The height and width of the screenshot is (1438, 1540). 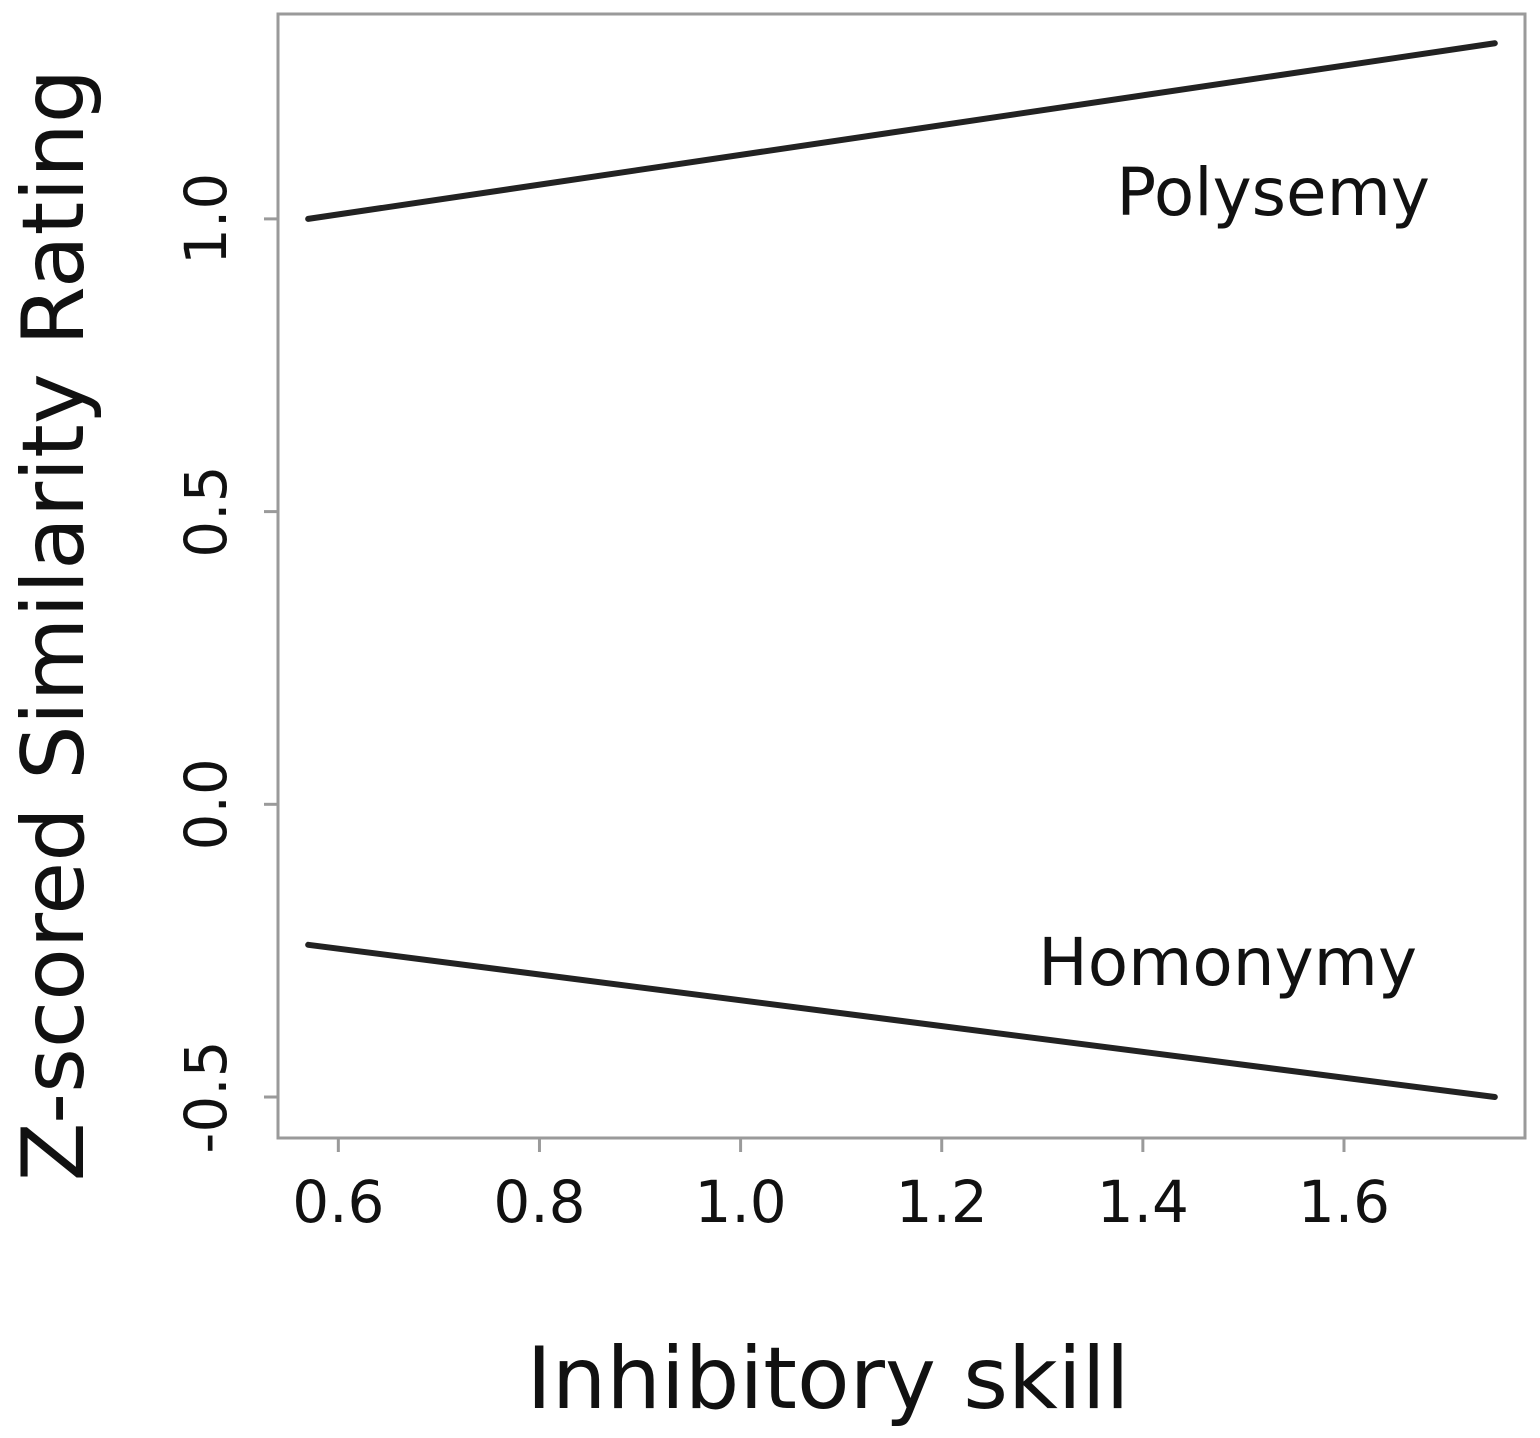 I want to click on x-tick-label: 1.2, so click(x=942, y=1202).